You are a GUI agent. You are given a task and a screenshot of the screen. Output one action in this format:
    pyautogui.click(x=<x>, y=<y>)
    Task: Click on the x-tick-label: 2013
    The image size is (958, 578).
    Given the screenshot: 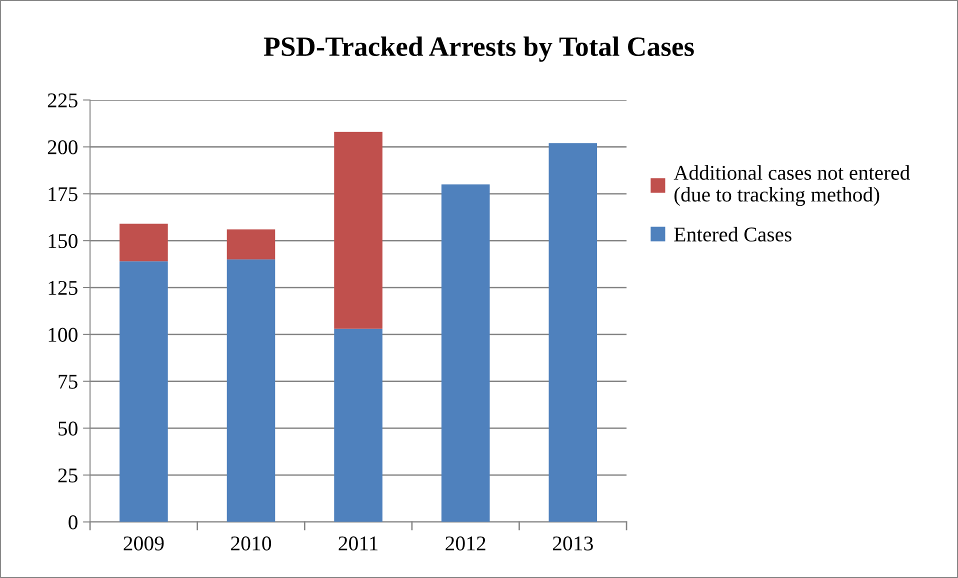 What is the action you would take?
    pyautogui.click(x=572, y=543)
    